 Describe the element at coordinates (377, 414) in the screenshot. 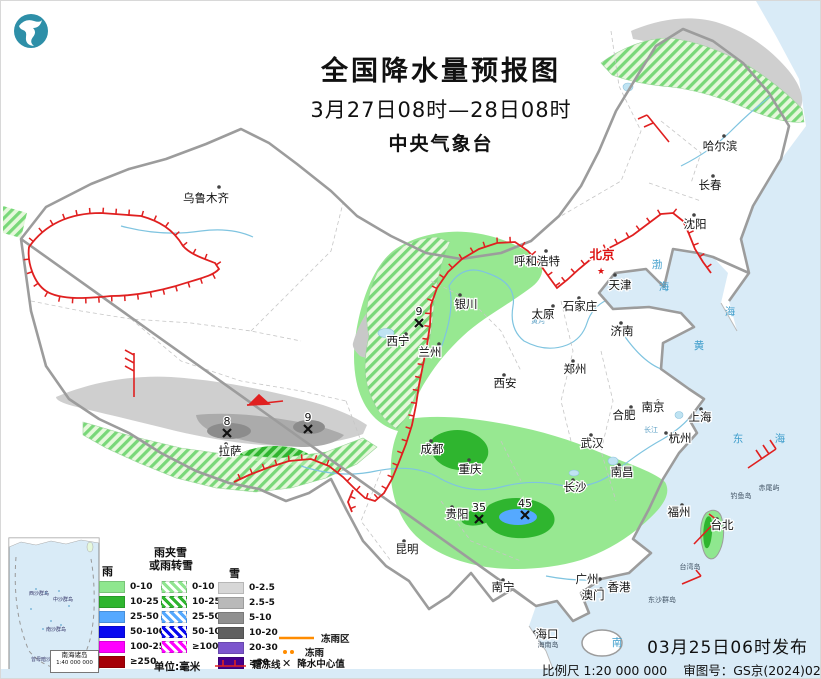

I see `precip-center-markers: 9 8 9 35 45` at that location.